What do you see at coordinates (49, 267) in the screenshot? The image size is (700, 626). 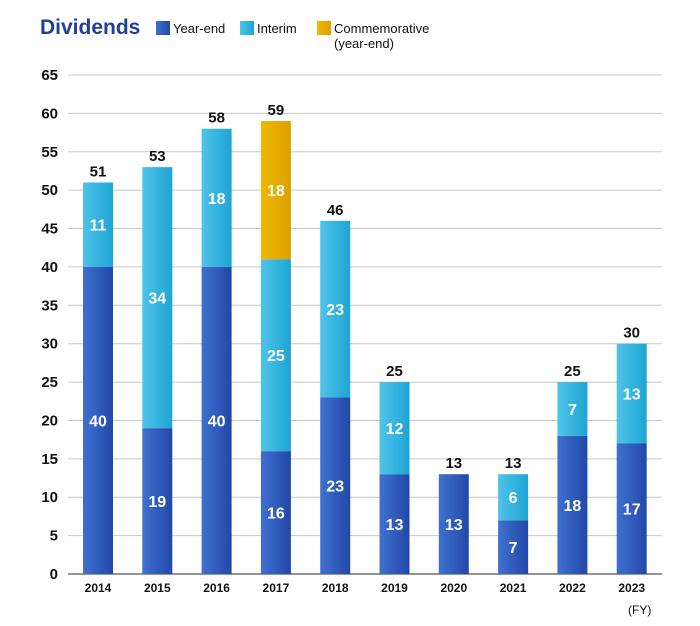 I see `y-tick-label: 40` at bounding box center [49, 267].